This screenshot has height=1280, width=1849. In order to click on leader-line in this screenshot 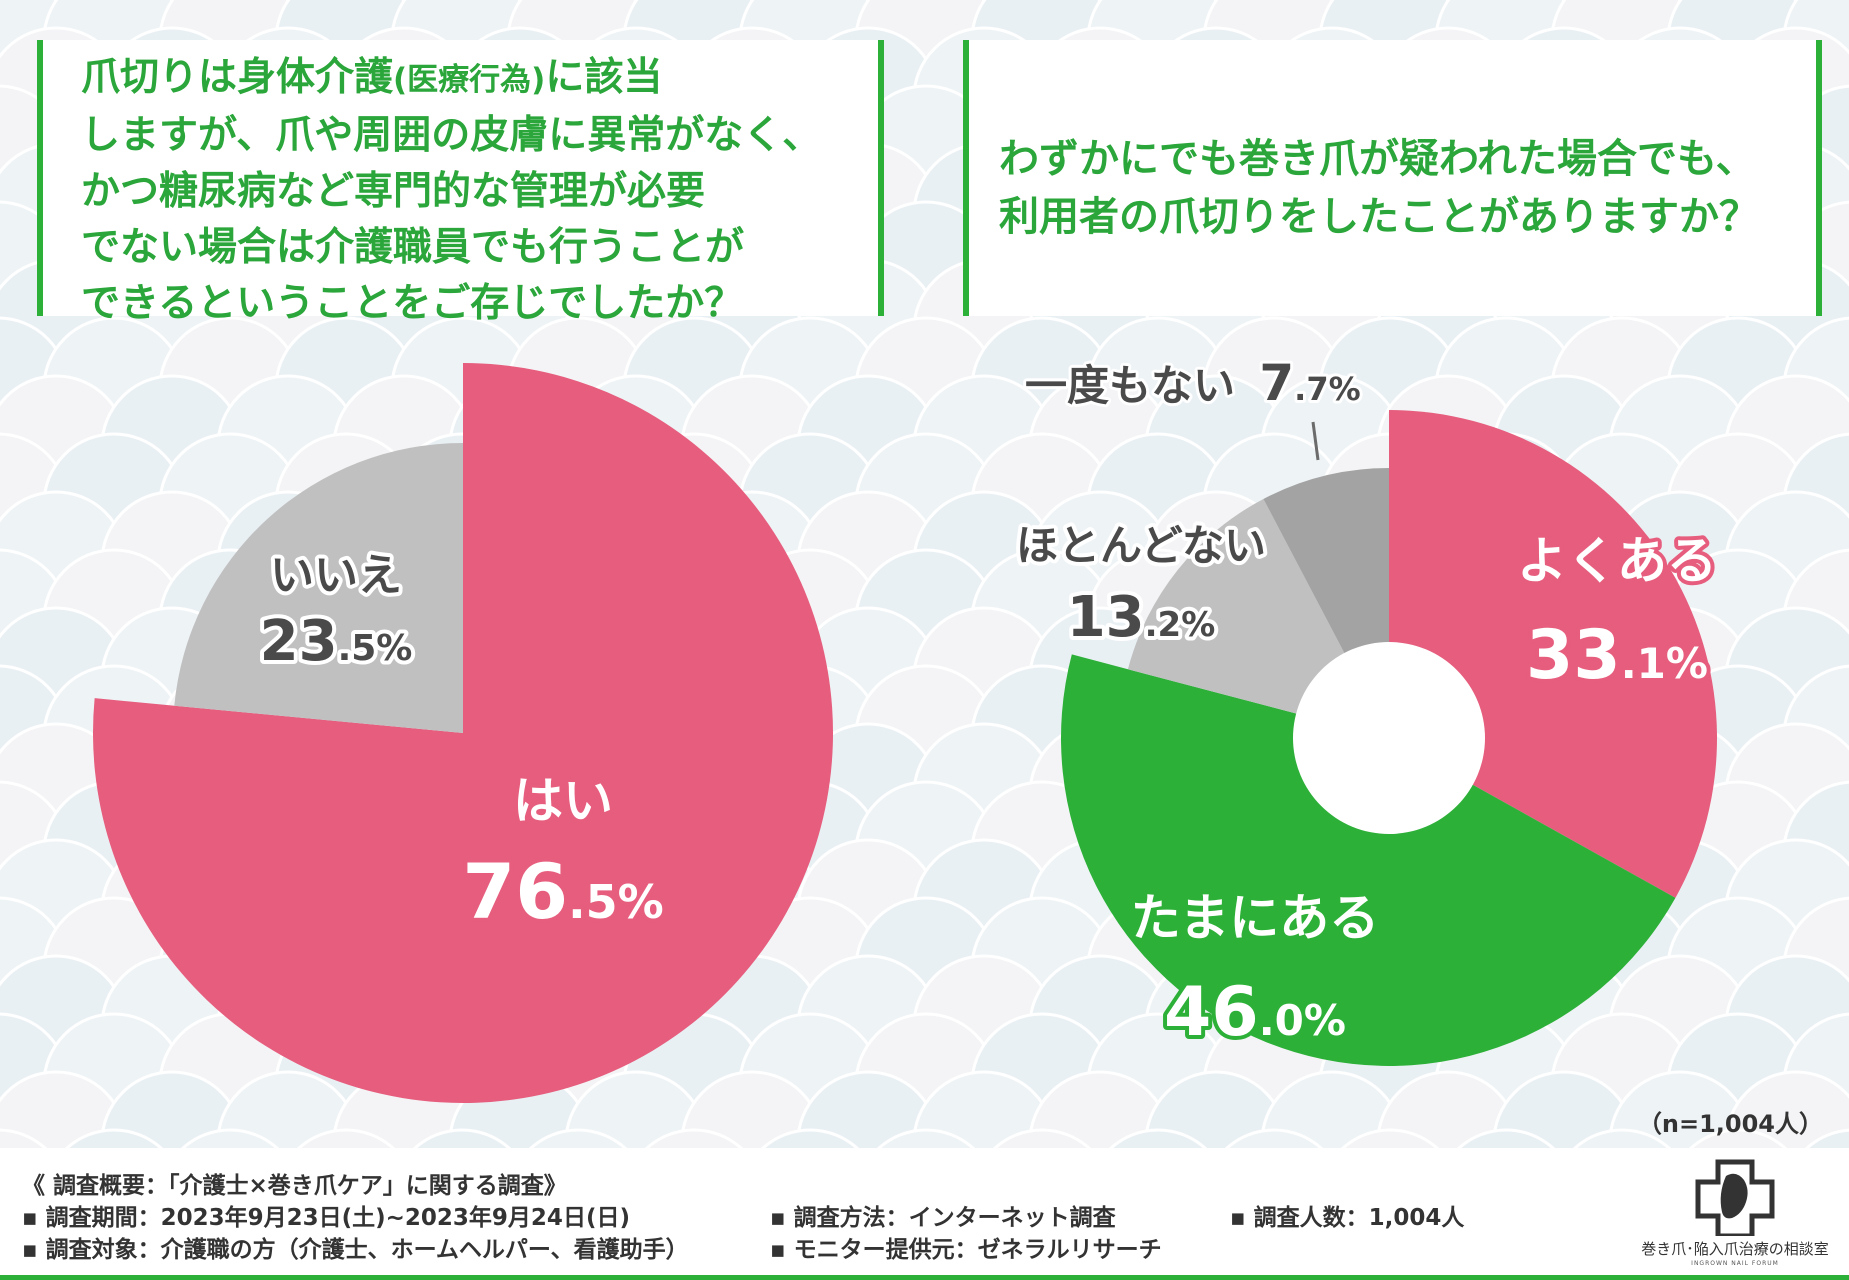, I will do `click(1315, 441)`.